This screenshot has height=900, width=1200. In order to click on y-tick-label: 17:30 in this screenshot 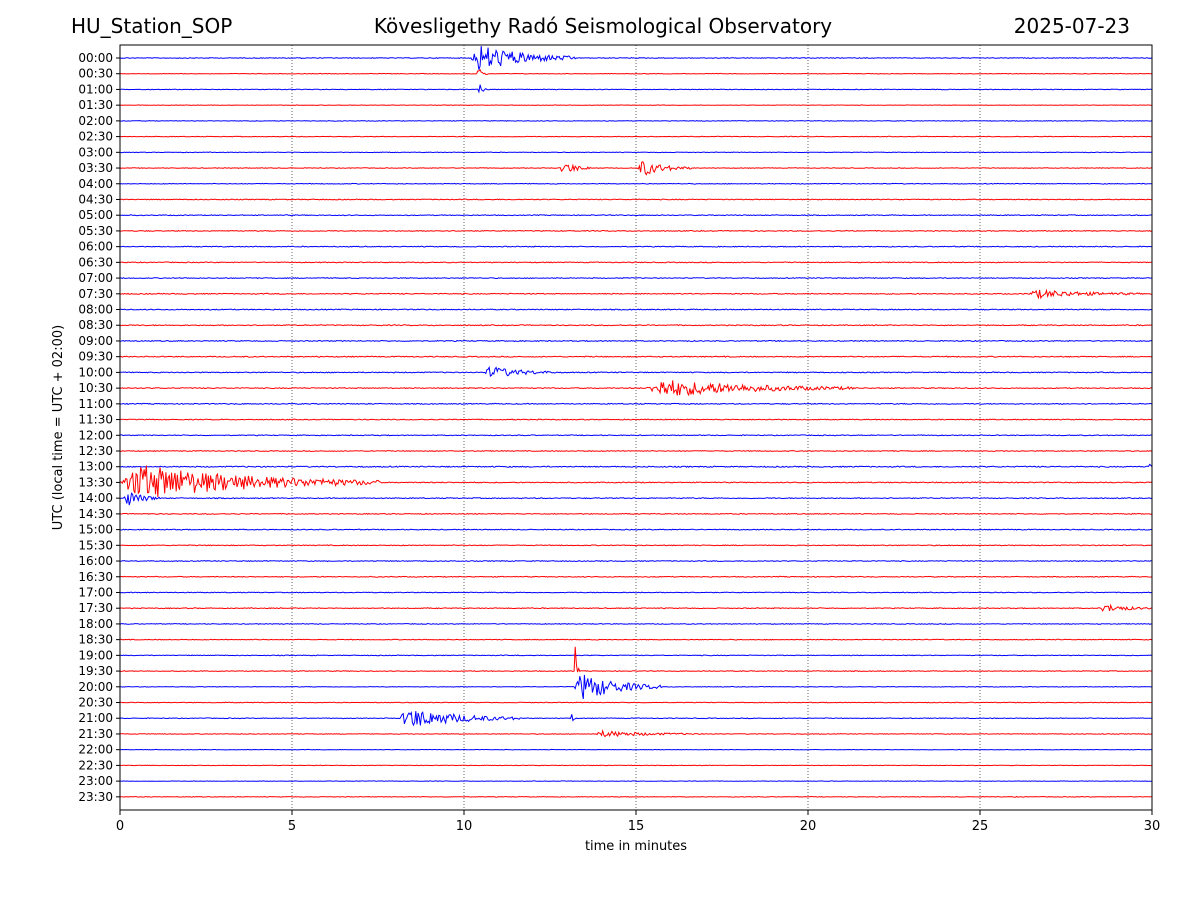, I will do `click(95, 608)`.